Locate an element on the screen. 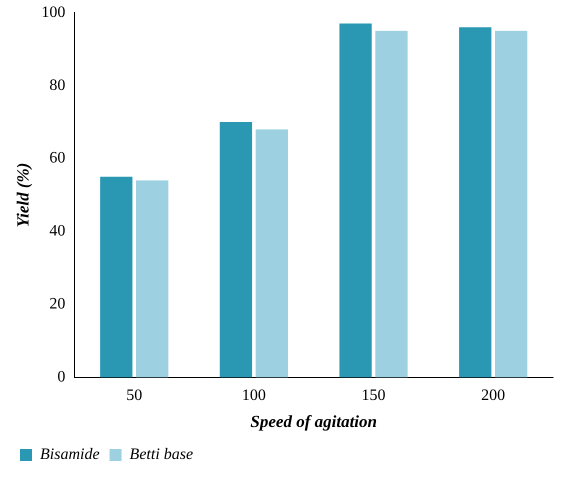 This screenshot has width=583, height=478. x-tick-label: 150 is located at coordinates (374, 395).